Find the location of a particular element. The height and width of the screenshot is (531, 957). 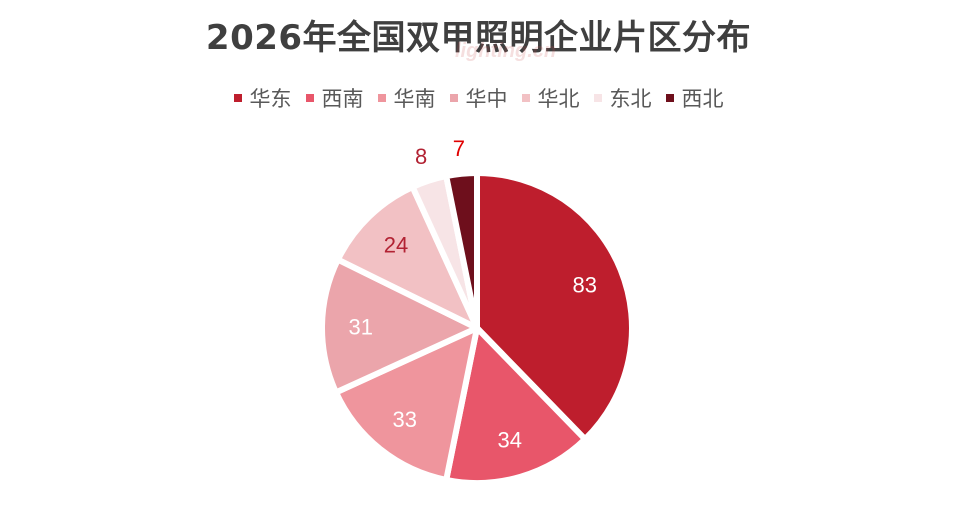

legend-item: 西北 is located at coordinates (694, 98).